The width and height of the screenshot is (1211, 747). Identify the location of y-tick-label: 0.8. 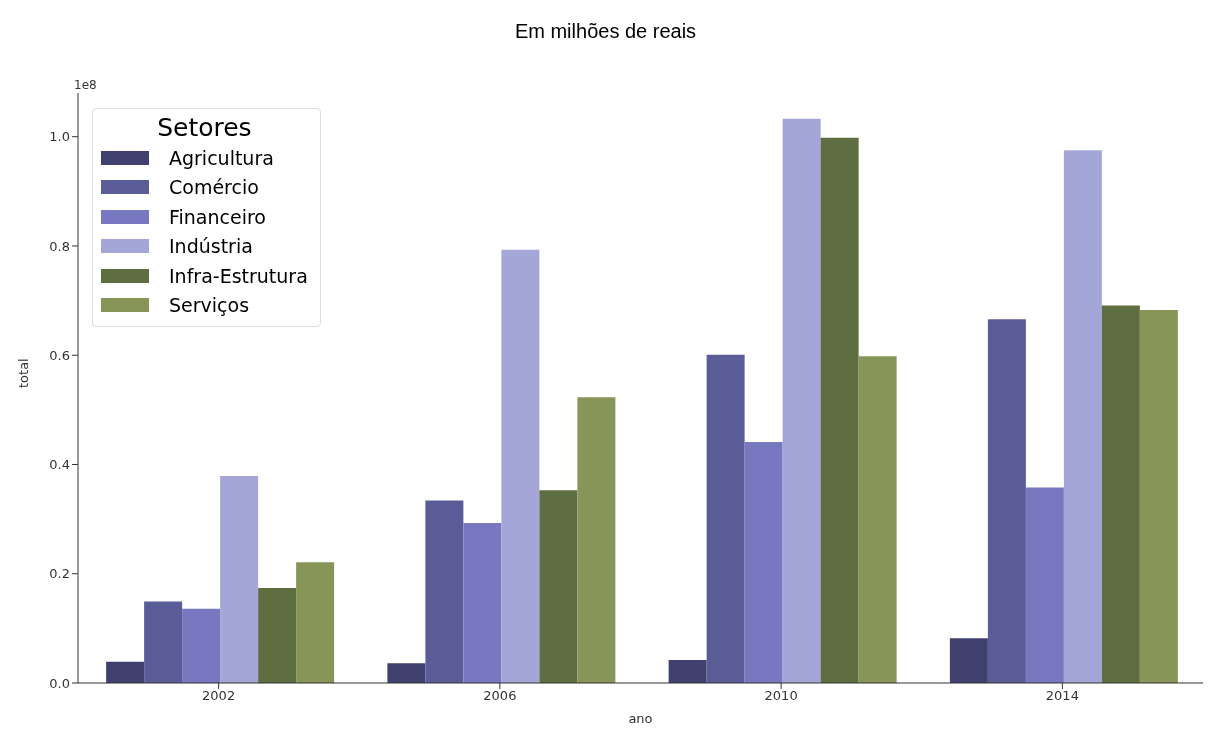
(59, 246).